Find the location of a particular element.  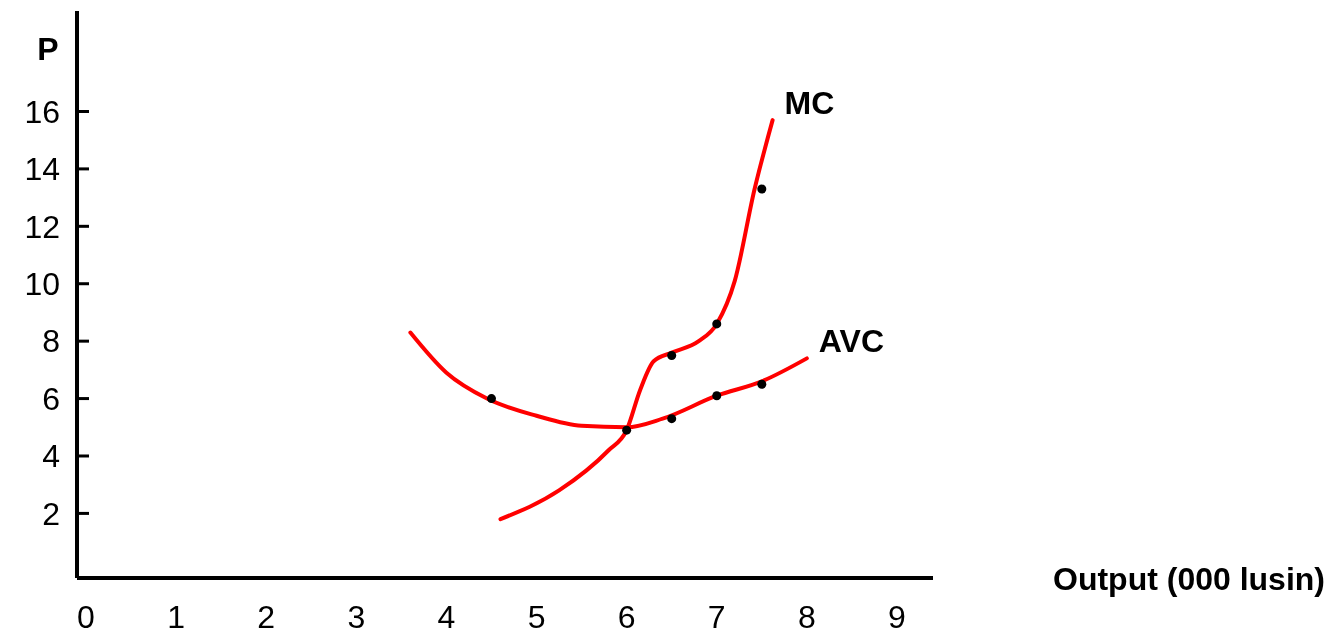

y-tick-label: 16 is located at coordinates (42, 111).